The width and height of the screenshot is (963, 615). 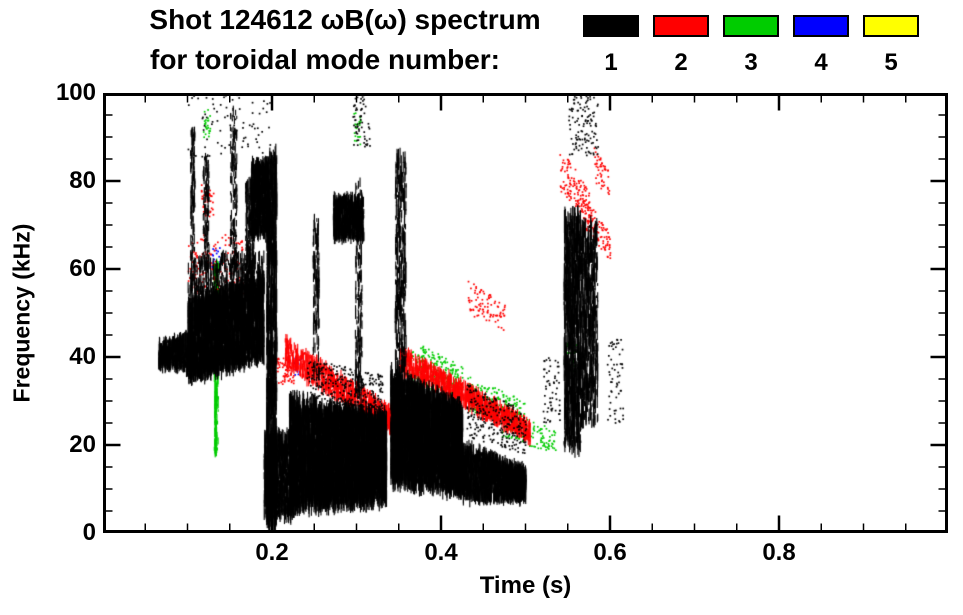 What do you see at coordinates (345, 19) in the screenshot?
I see `chart-title: Shot 124612 ωB(ω) spectrum` at bounding box center [345, 19].